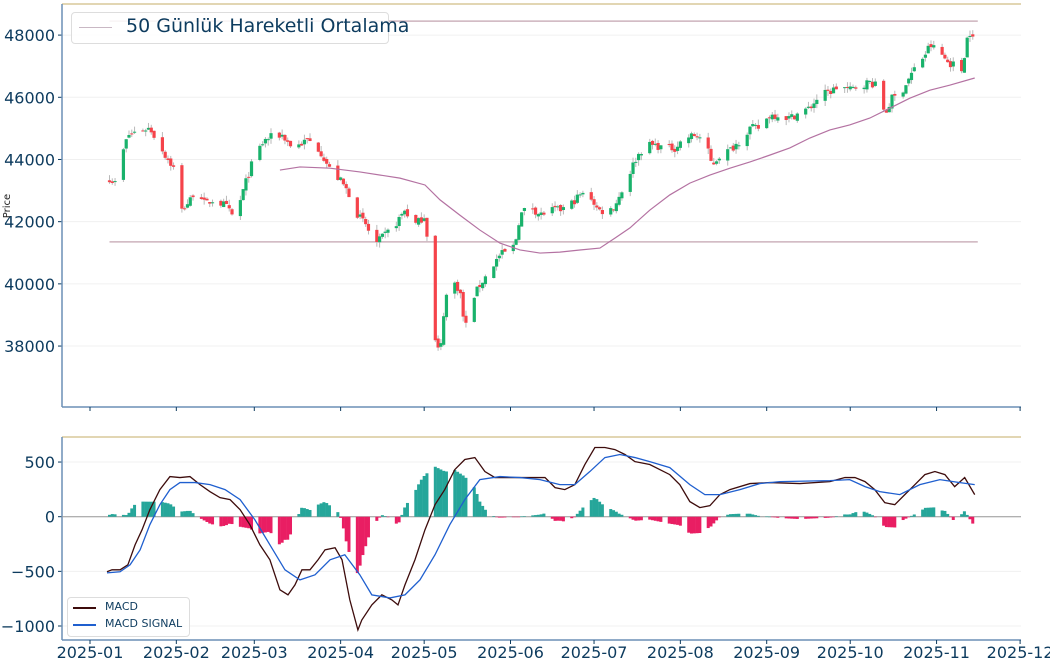 This screenshot has width=1050, height=662. I want to click on legend-macd-line-icon, so click(84, 608).